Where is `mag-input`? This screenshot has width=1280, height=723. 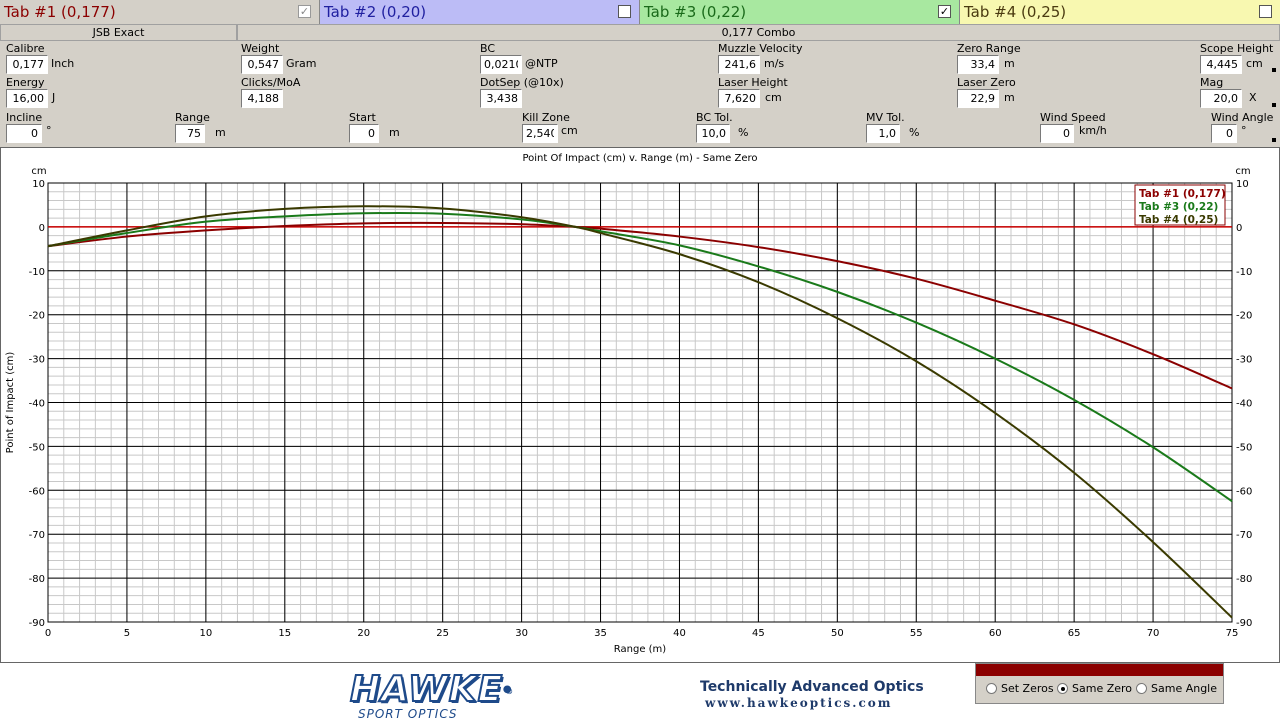 mag-input is located at coordinates (1221, 98).